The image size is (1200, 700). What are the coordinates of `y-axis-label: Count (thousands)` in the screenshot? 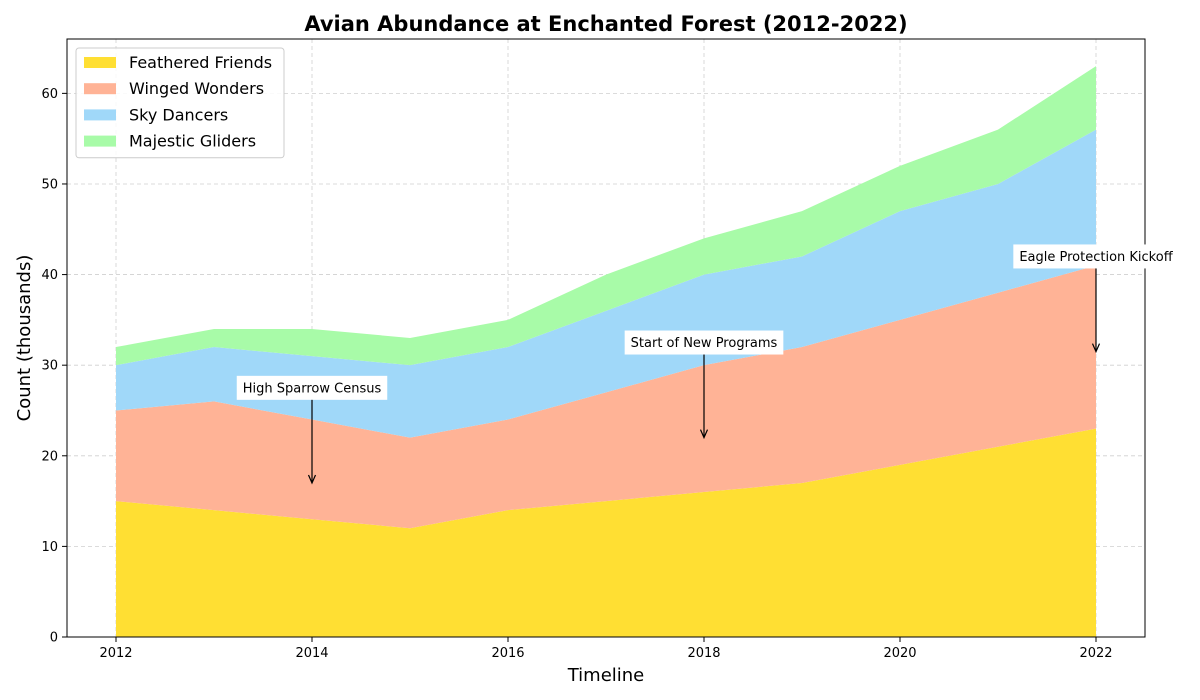 It's located at (24, 338).